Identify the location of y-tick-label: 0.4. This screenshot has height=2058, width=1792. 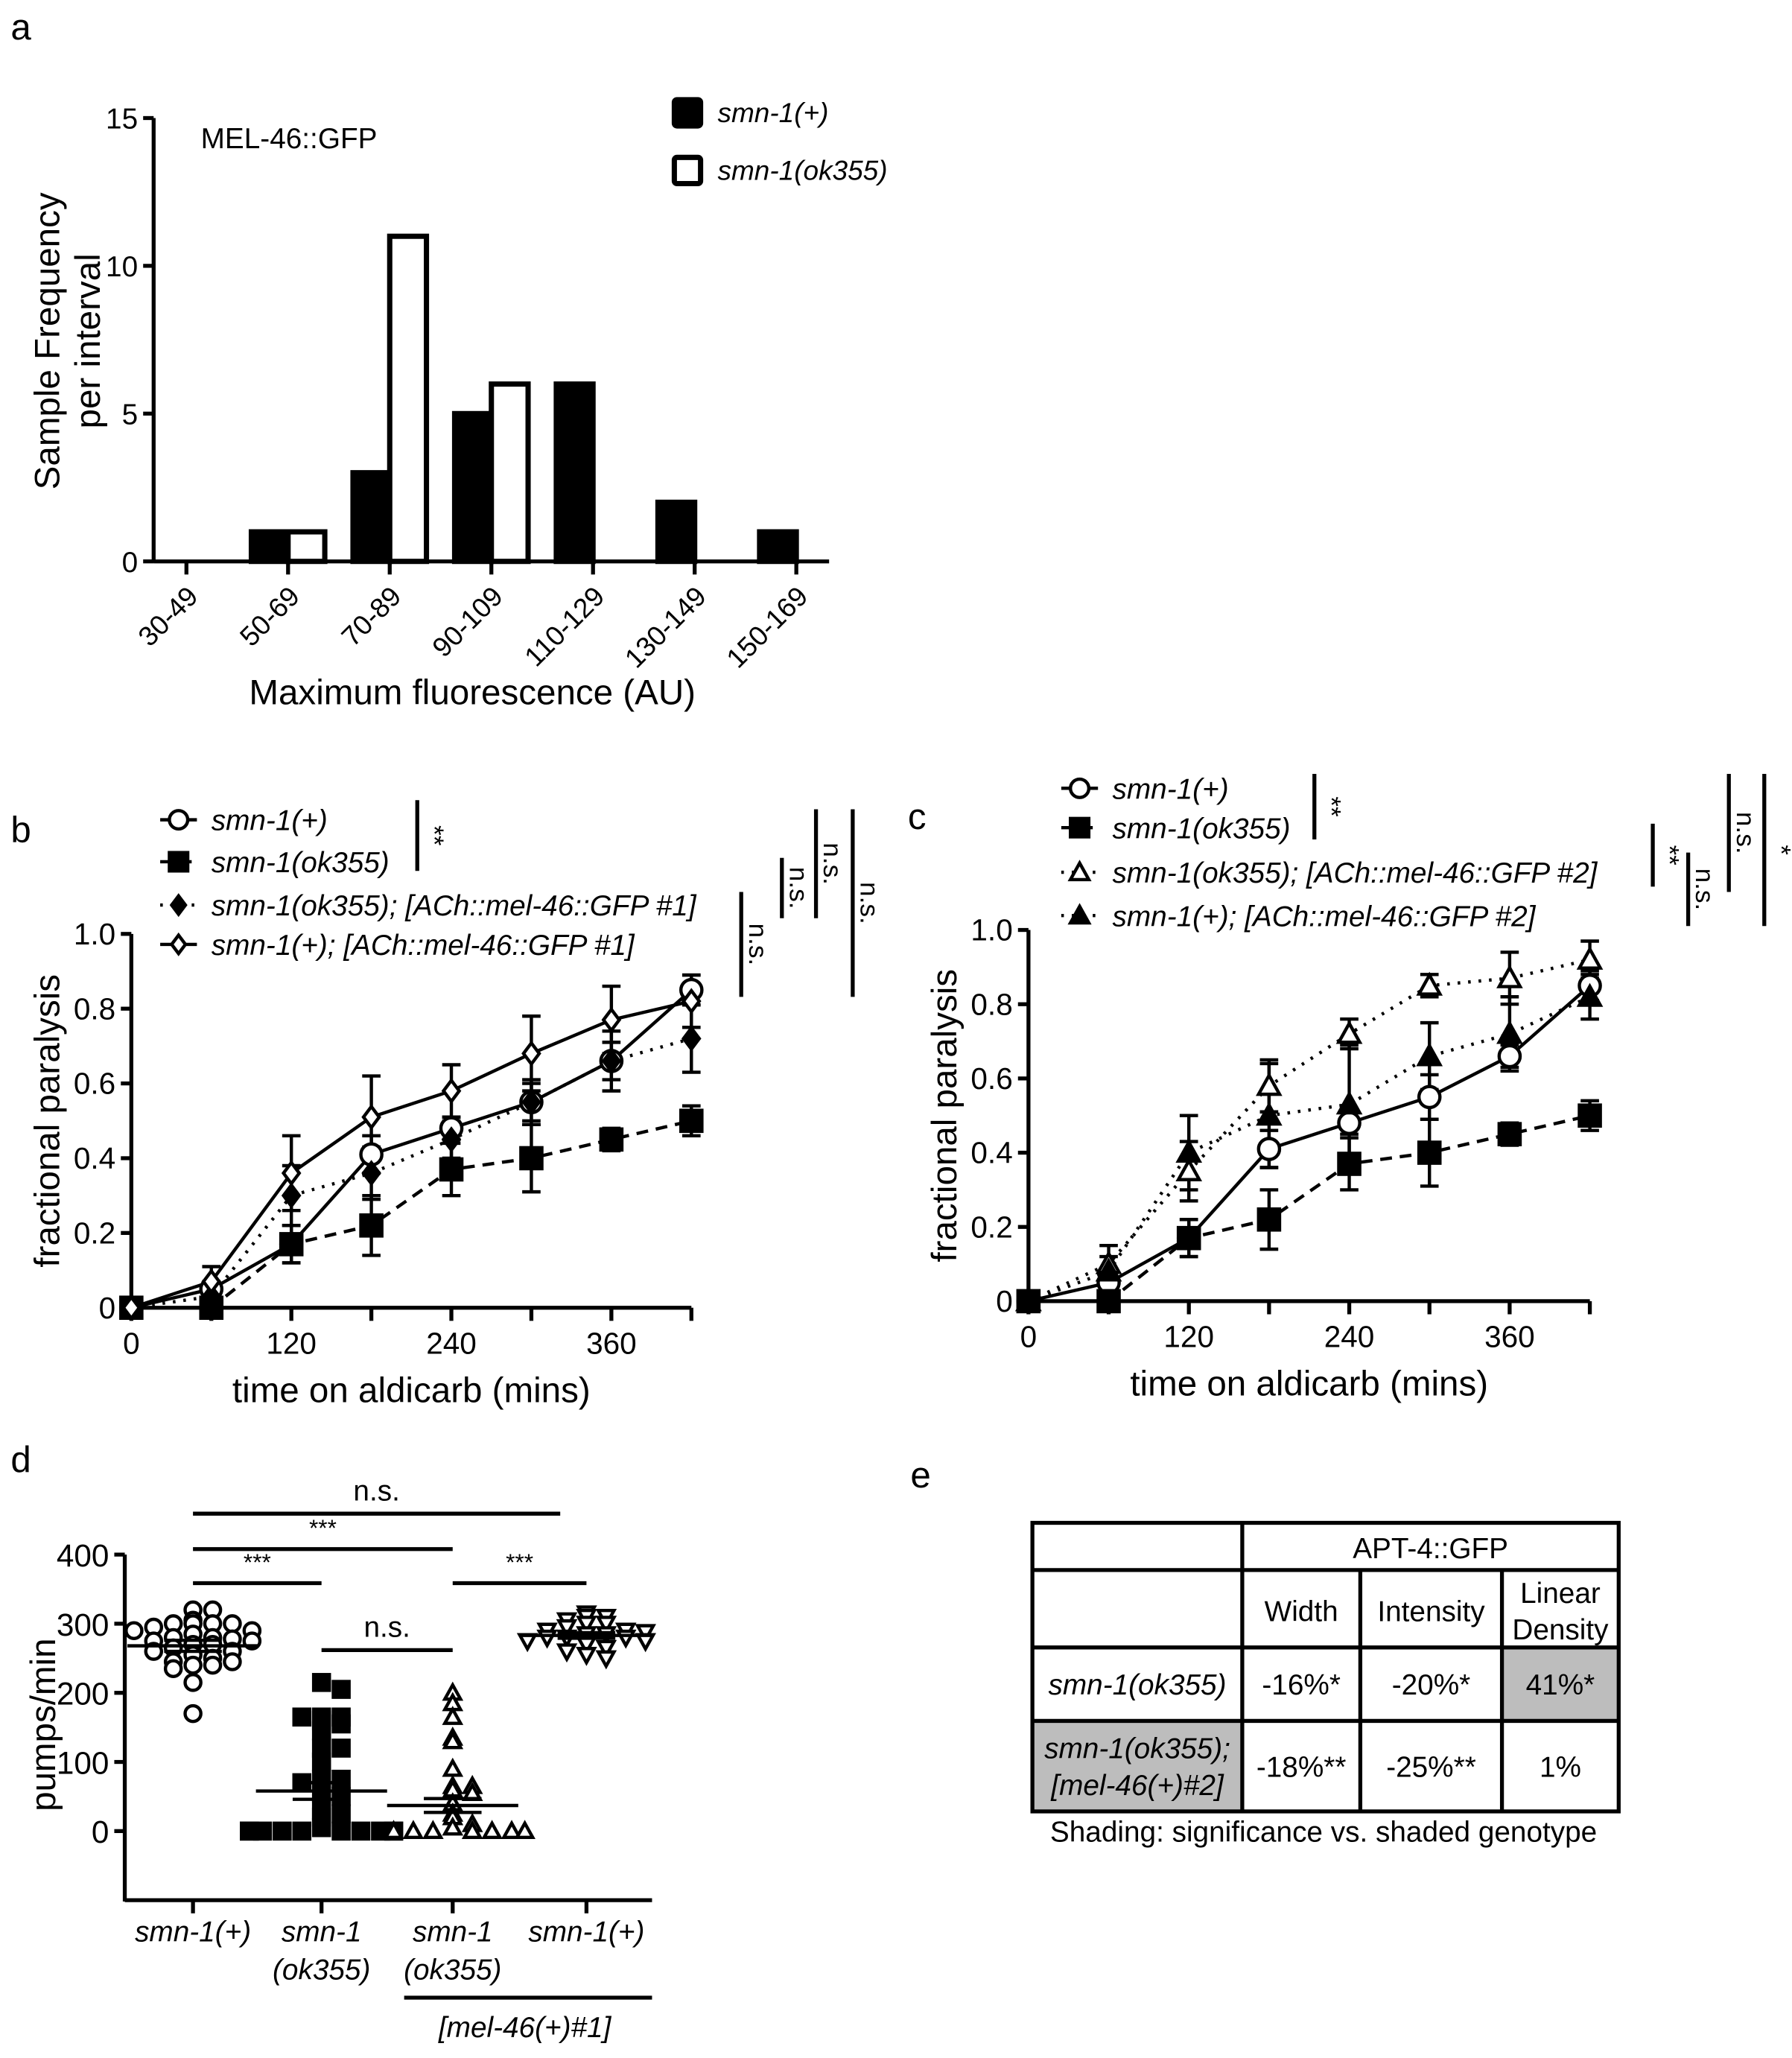
(94, 1158).